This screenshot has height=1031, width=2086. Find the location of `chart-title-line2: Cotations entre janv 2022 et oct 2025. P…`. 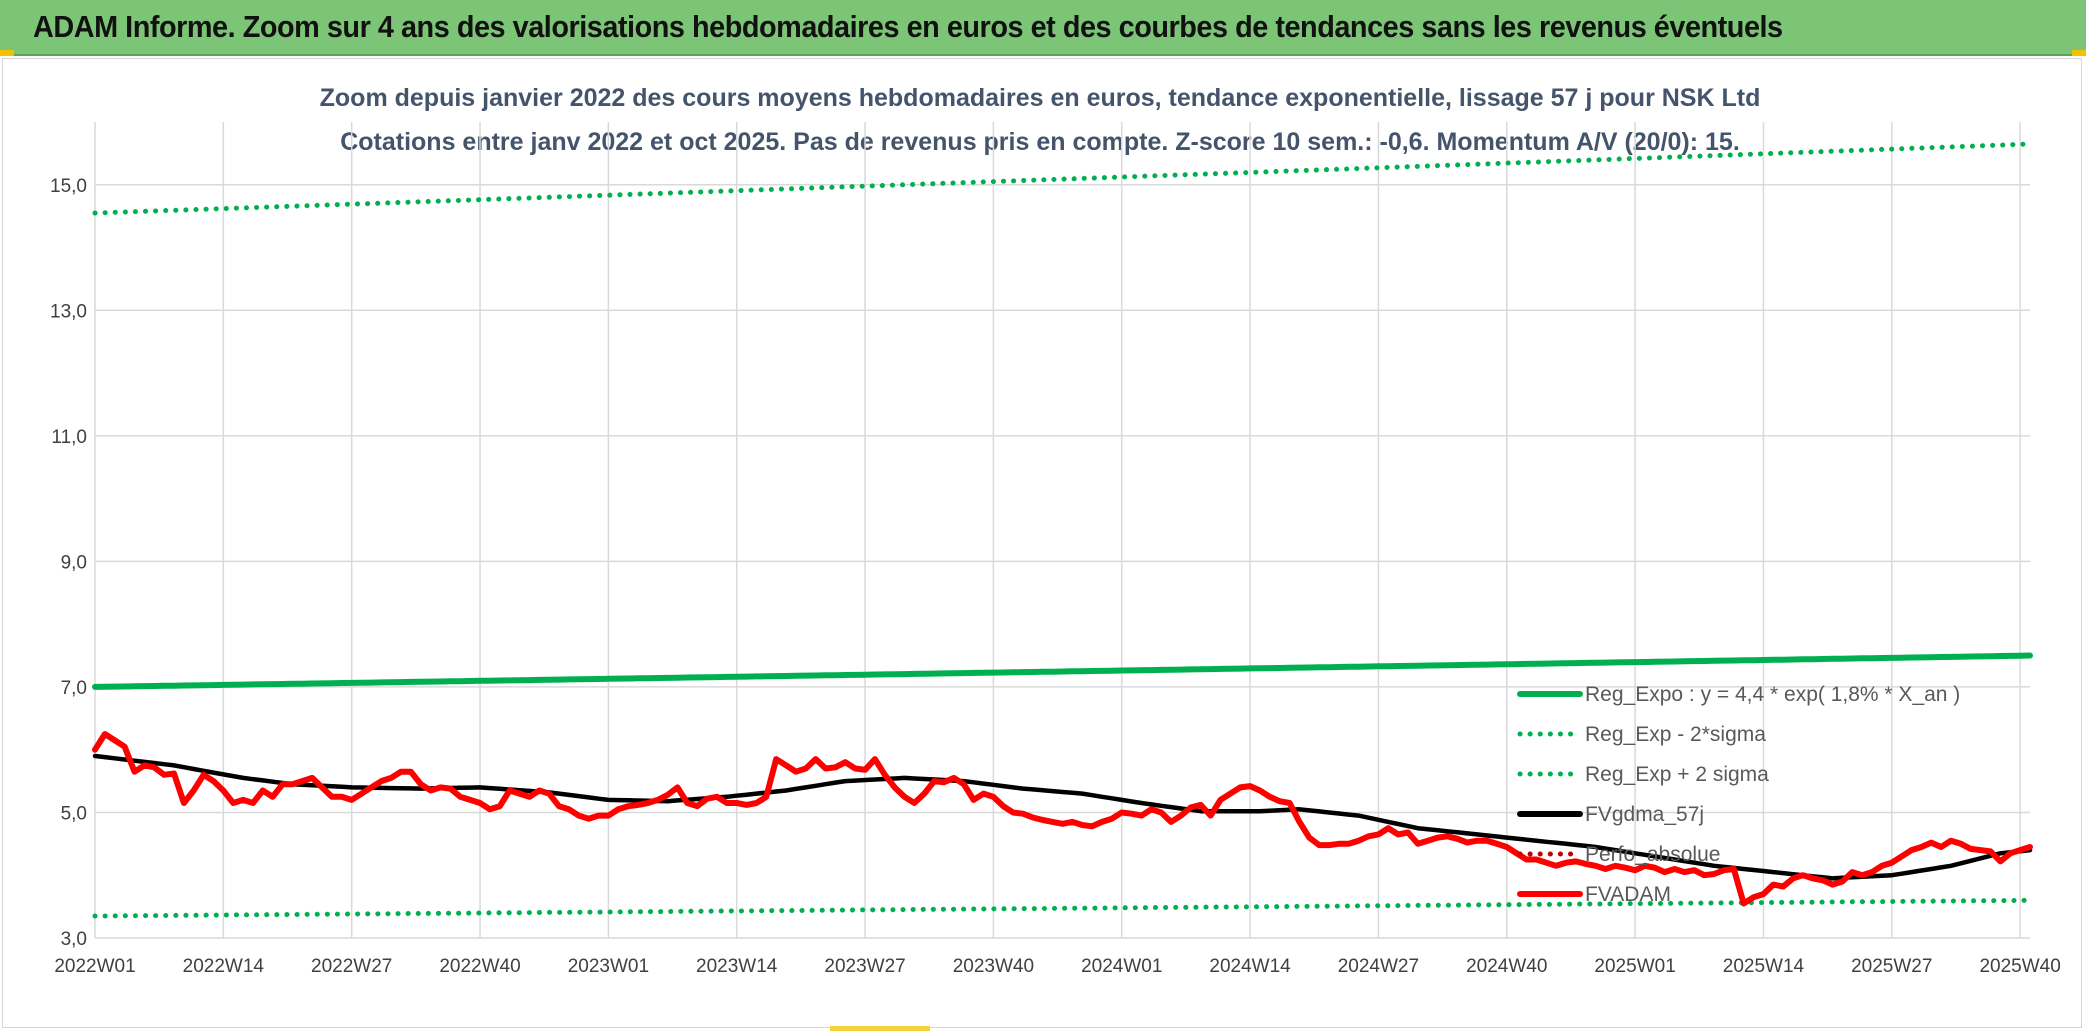

chart-title-line2: Cotations entre janv 2022 et oct 2025. P… is located at coordinates (1040, 142).